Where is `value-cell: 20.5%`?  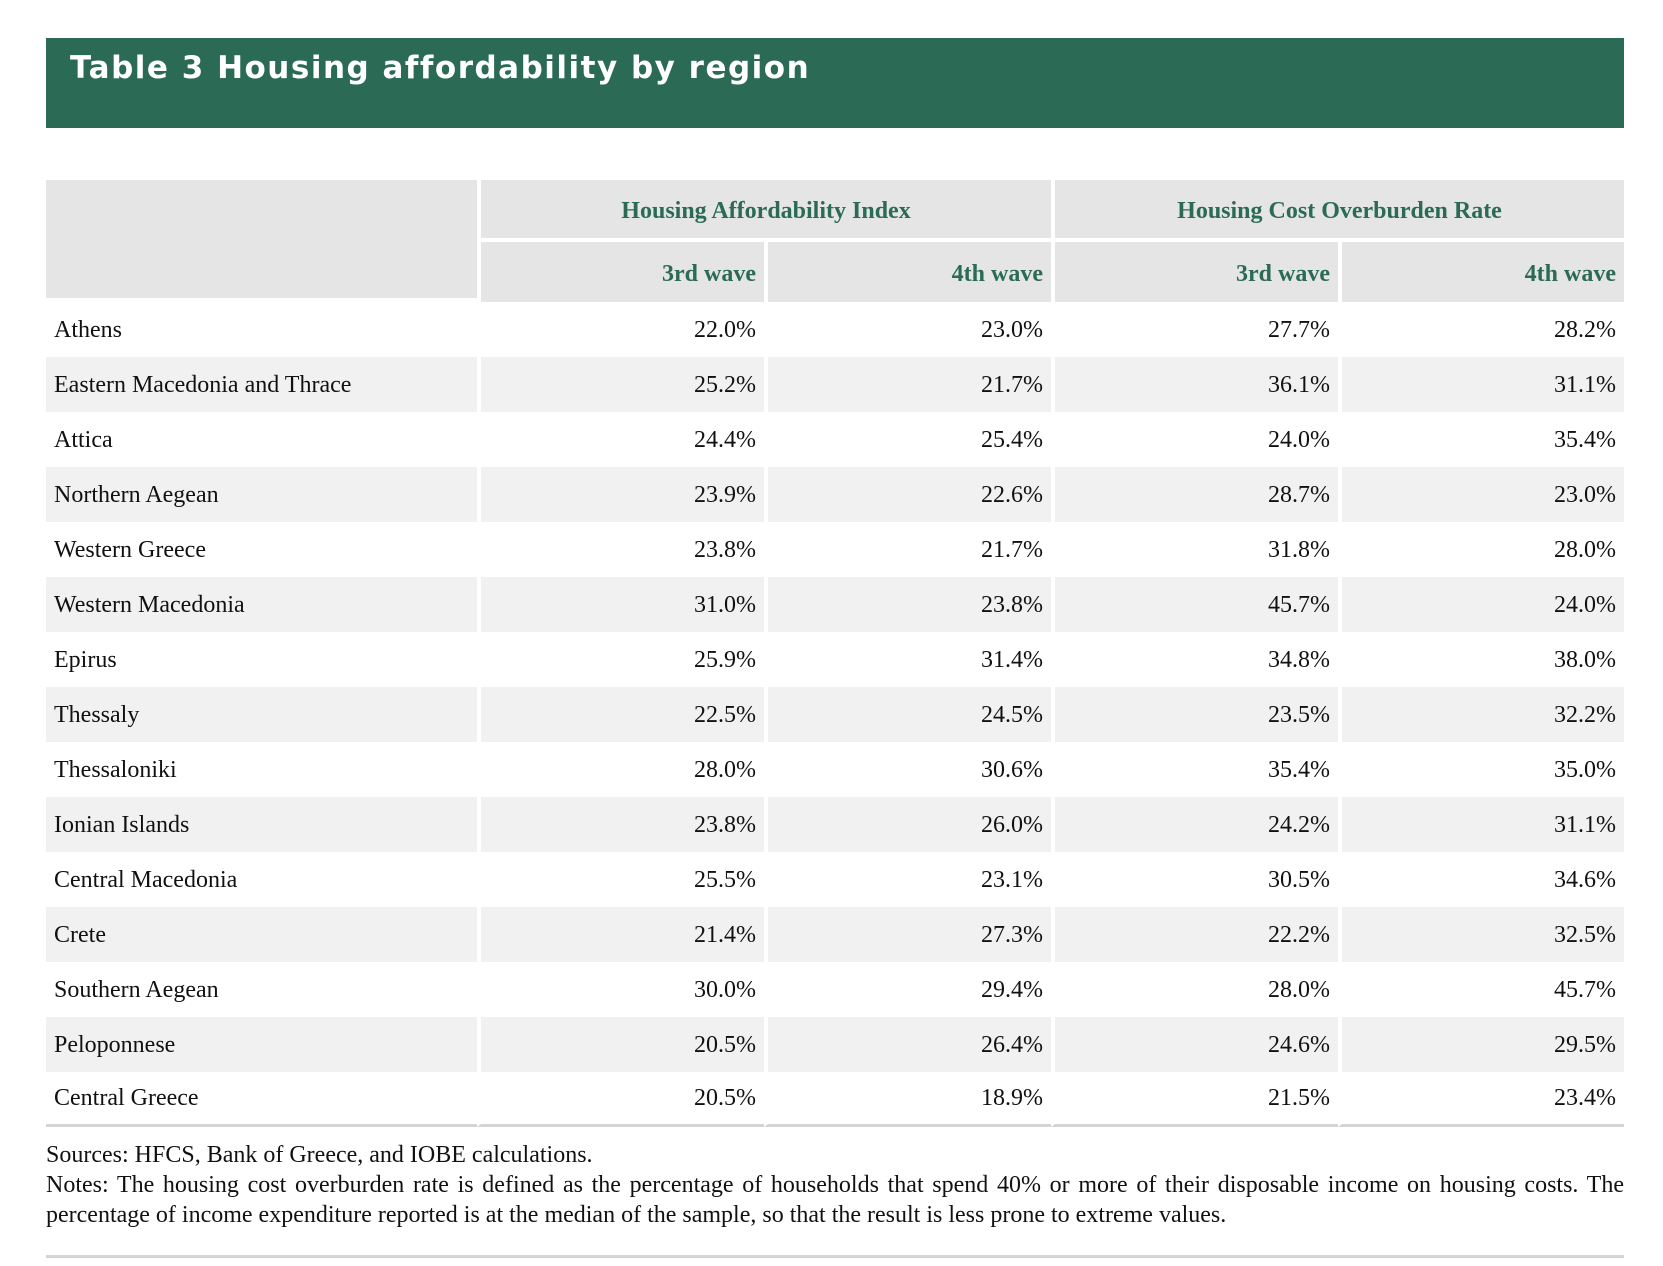
value-cell: 20.5% is located at coordinates (620, 1099).